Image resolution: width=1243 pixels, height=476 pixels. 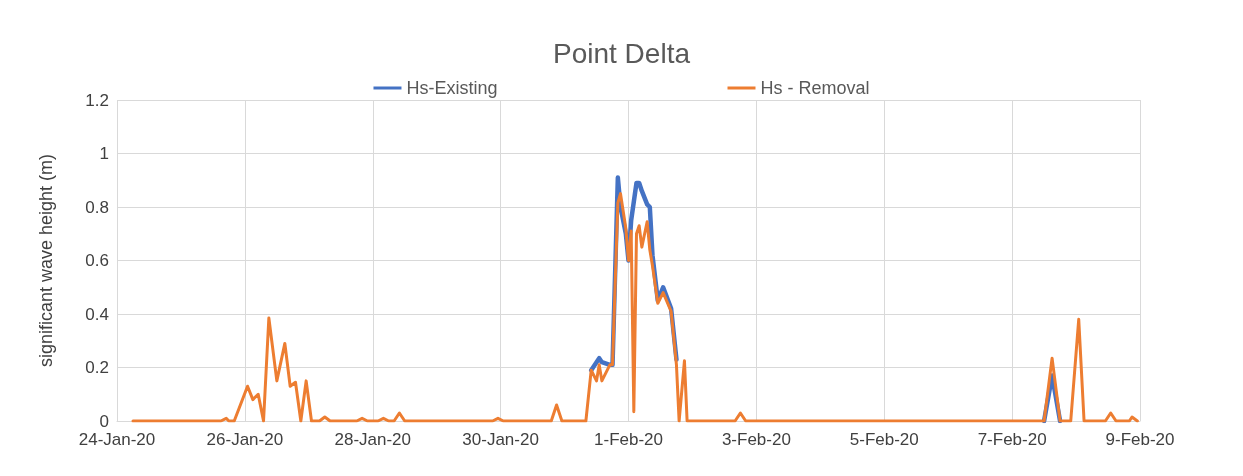 I want to click on y-tick-label: 1, so click(x=104, y=153).